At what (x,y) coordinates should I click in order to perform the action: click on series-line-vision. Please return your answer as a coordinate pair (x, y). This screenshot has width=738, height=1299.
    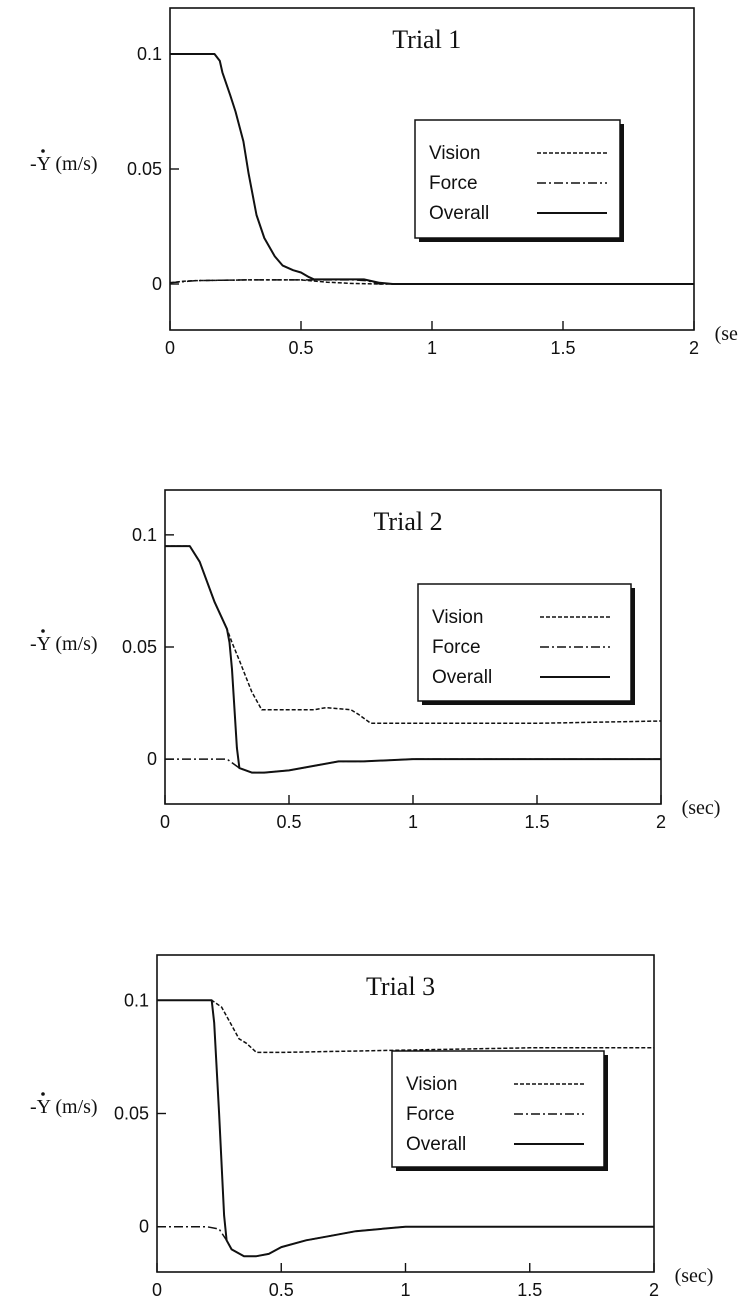
    Looking at the image, I should click on (405, 1026).